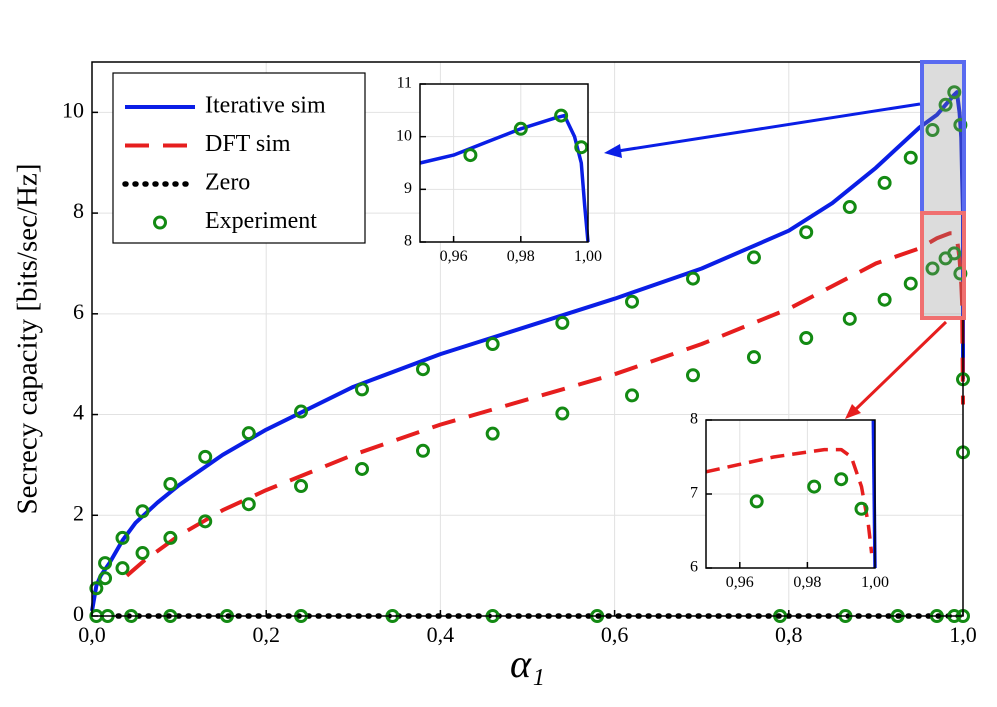  I want to click on subplot: 0,96 0,98 1,00 8 9 10 11, so click(499, 170).